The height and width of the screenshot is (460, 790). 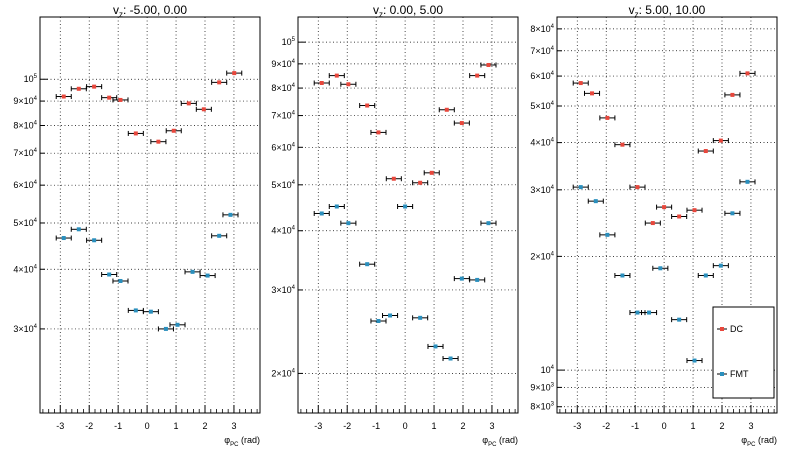 I want to click on y-tick-label: 8×103, so click(x=542, y=407).